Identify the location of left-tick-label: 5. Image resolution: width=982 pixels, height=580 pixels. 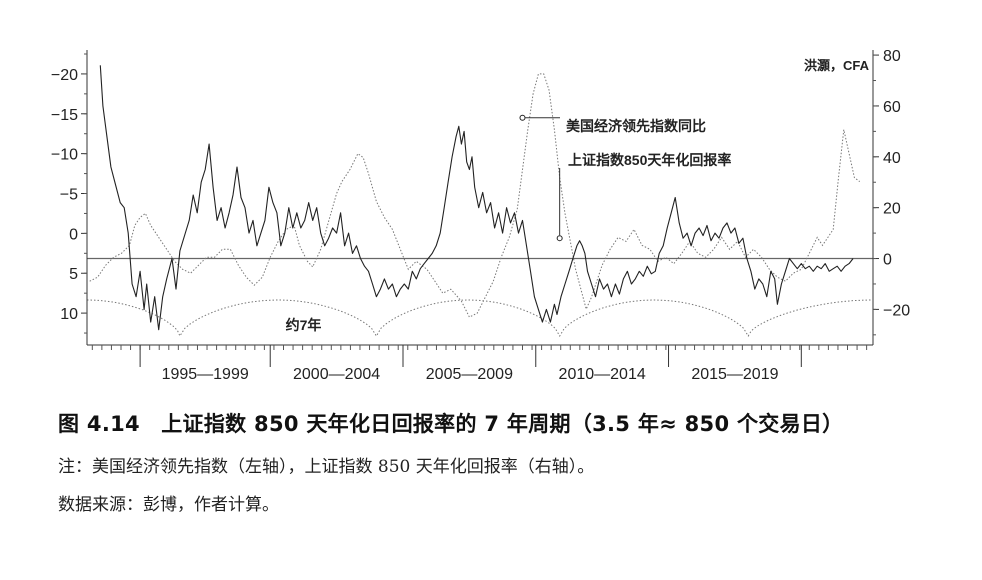
(73, 274).